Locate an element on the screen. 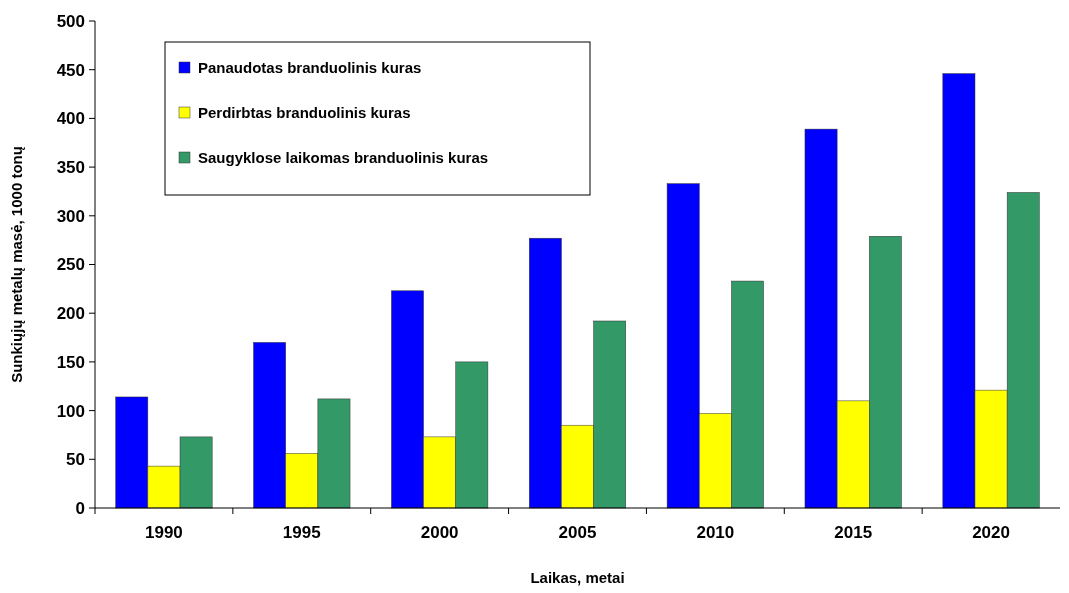 This screenshot has height=593, width=1069. x-tick-label: 2000 is located at coordinates (439, 532).